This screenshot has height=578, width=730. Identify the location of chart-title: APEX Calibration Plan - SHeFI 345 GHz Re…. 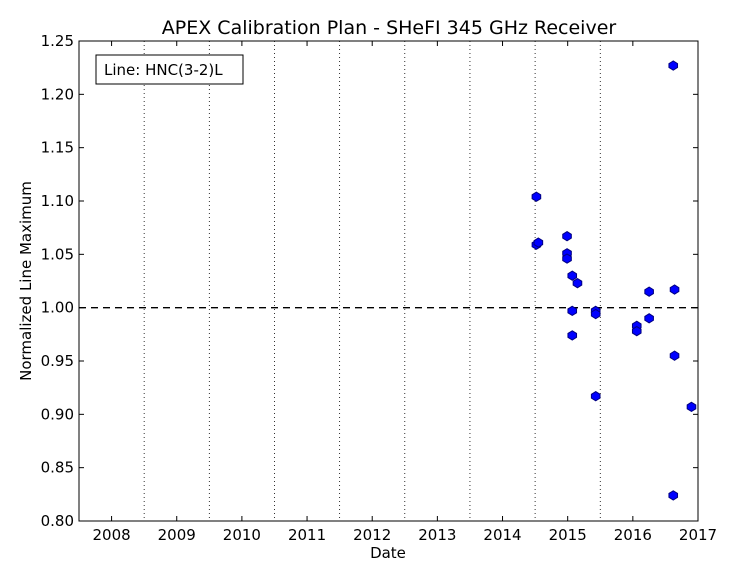
(389, 28).